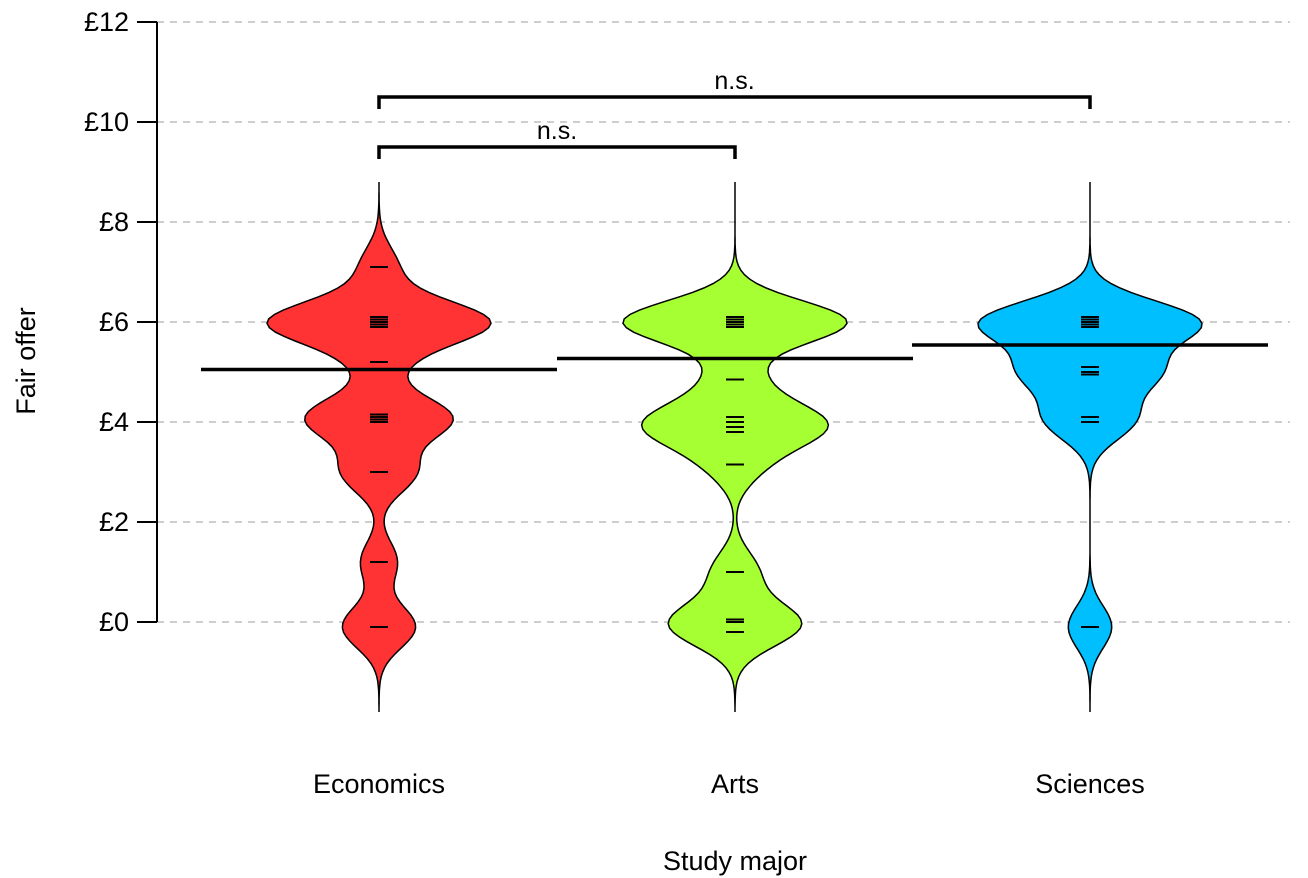 The height and width of the screenshot is (878, 1308). Describe the element at coordinates (114, 222) in the screenshot. I see `y-tick-label: £8` at that location.